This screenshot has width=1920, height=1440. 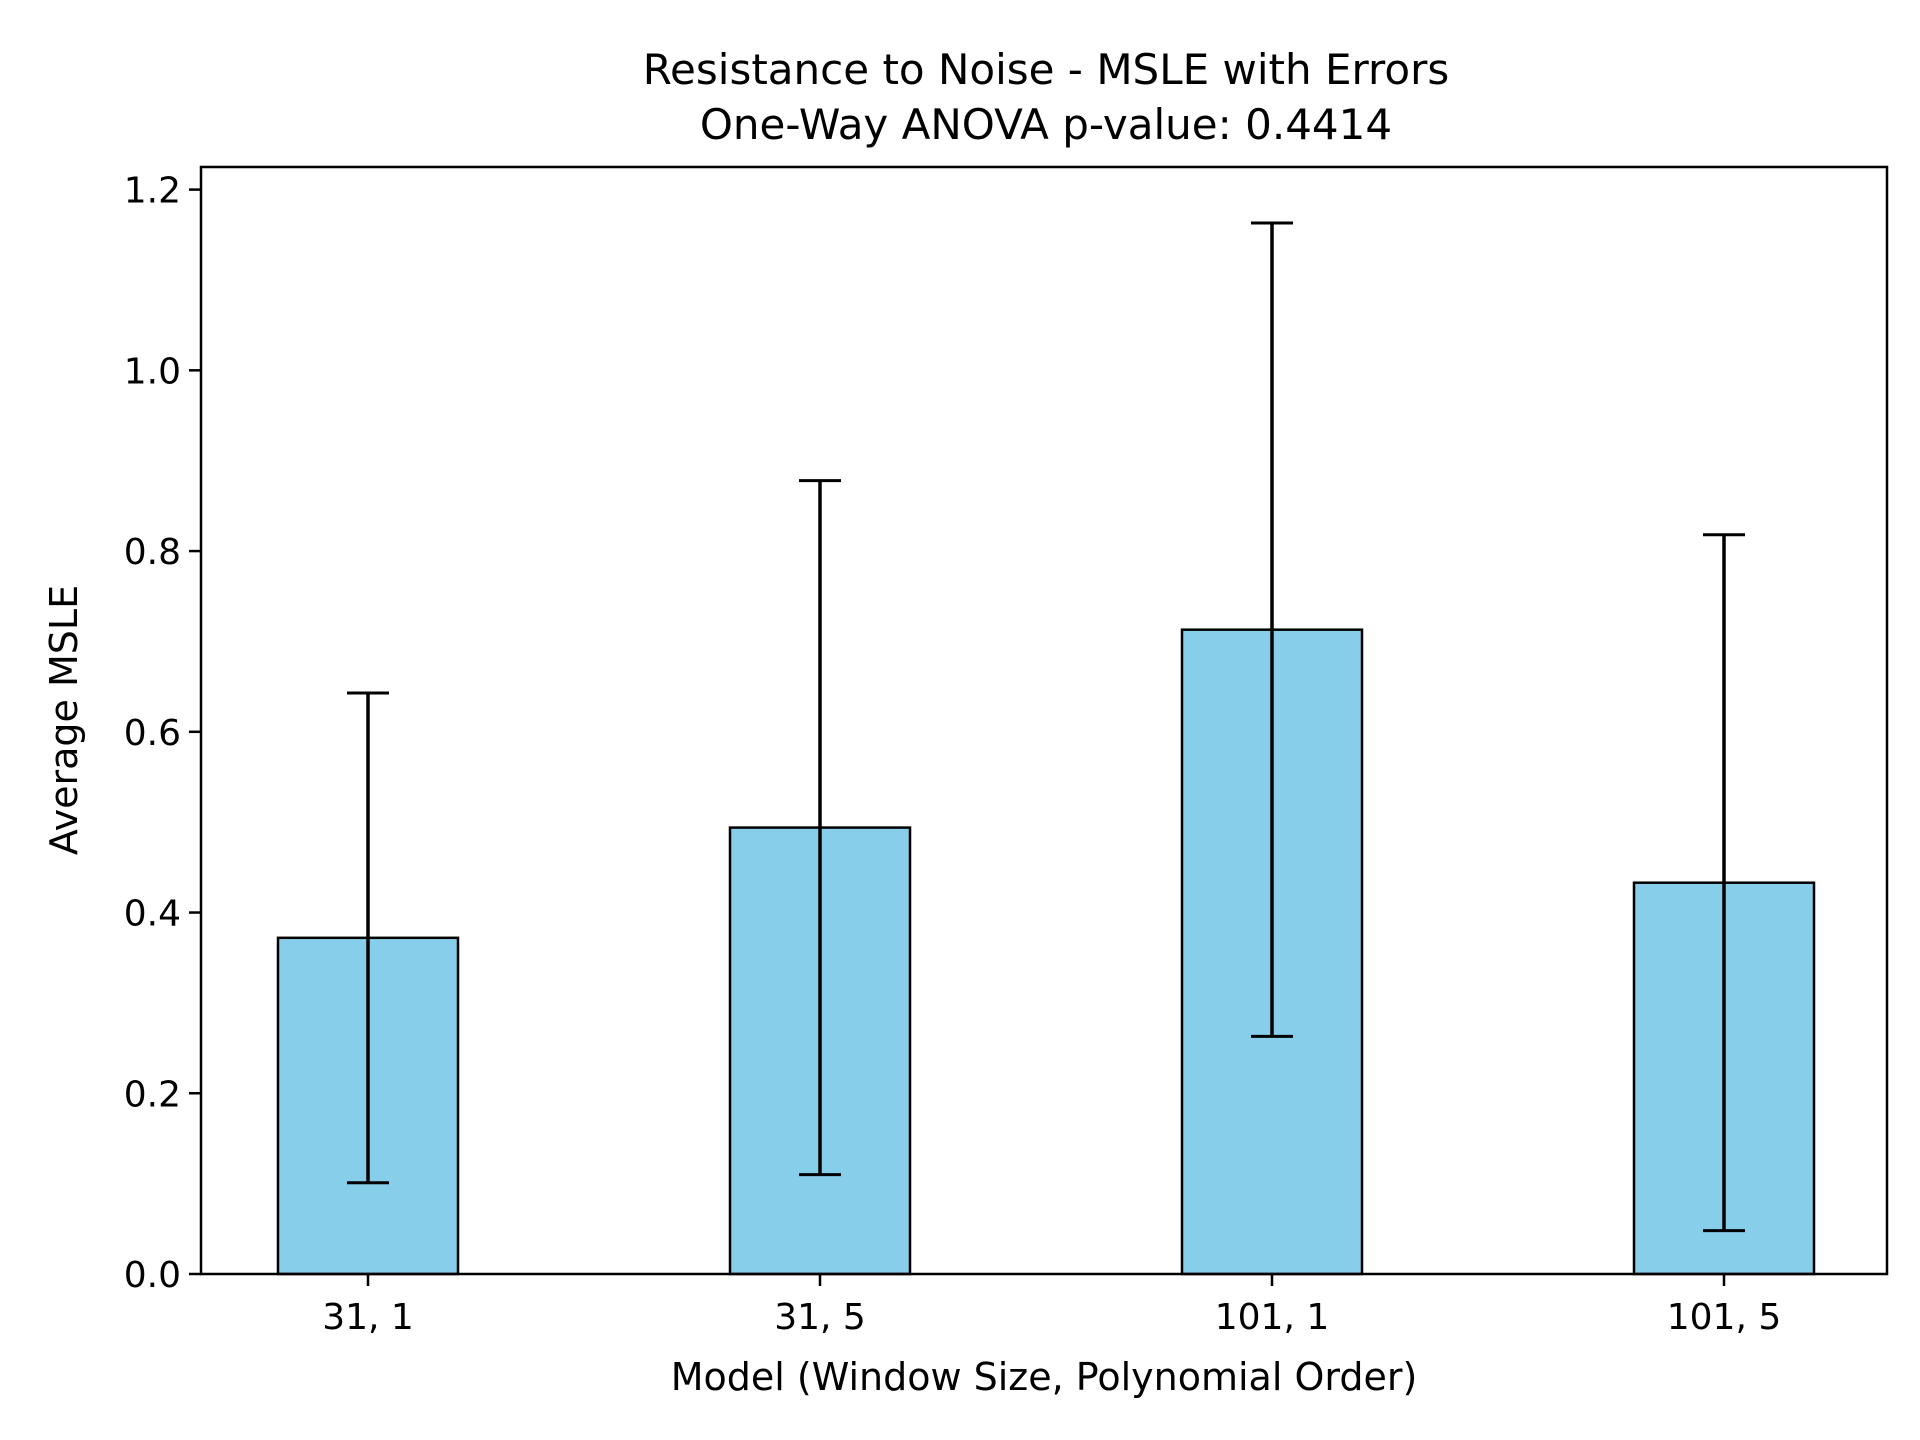 What do you see at coordinates (1272, 1317) in the screenshot?
I see `x-tick-label: 101, 1` at bounding box center [1272, 1317].